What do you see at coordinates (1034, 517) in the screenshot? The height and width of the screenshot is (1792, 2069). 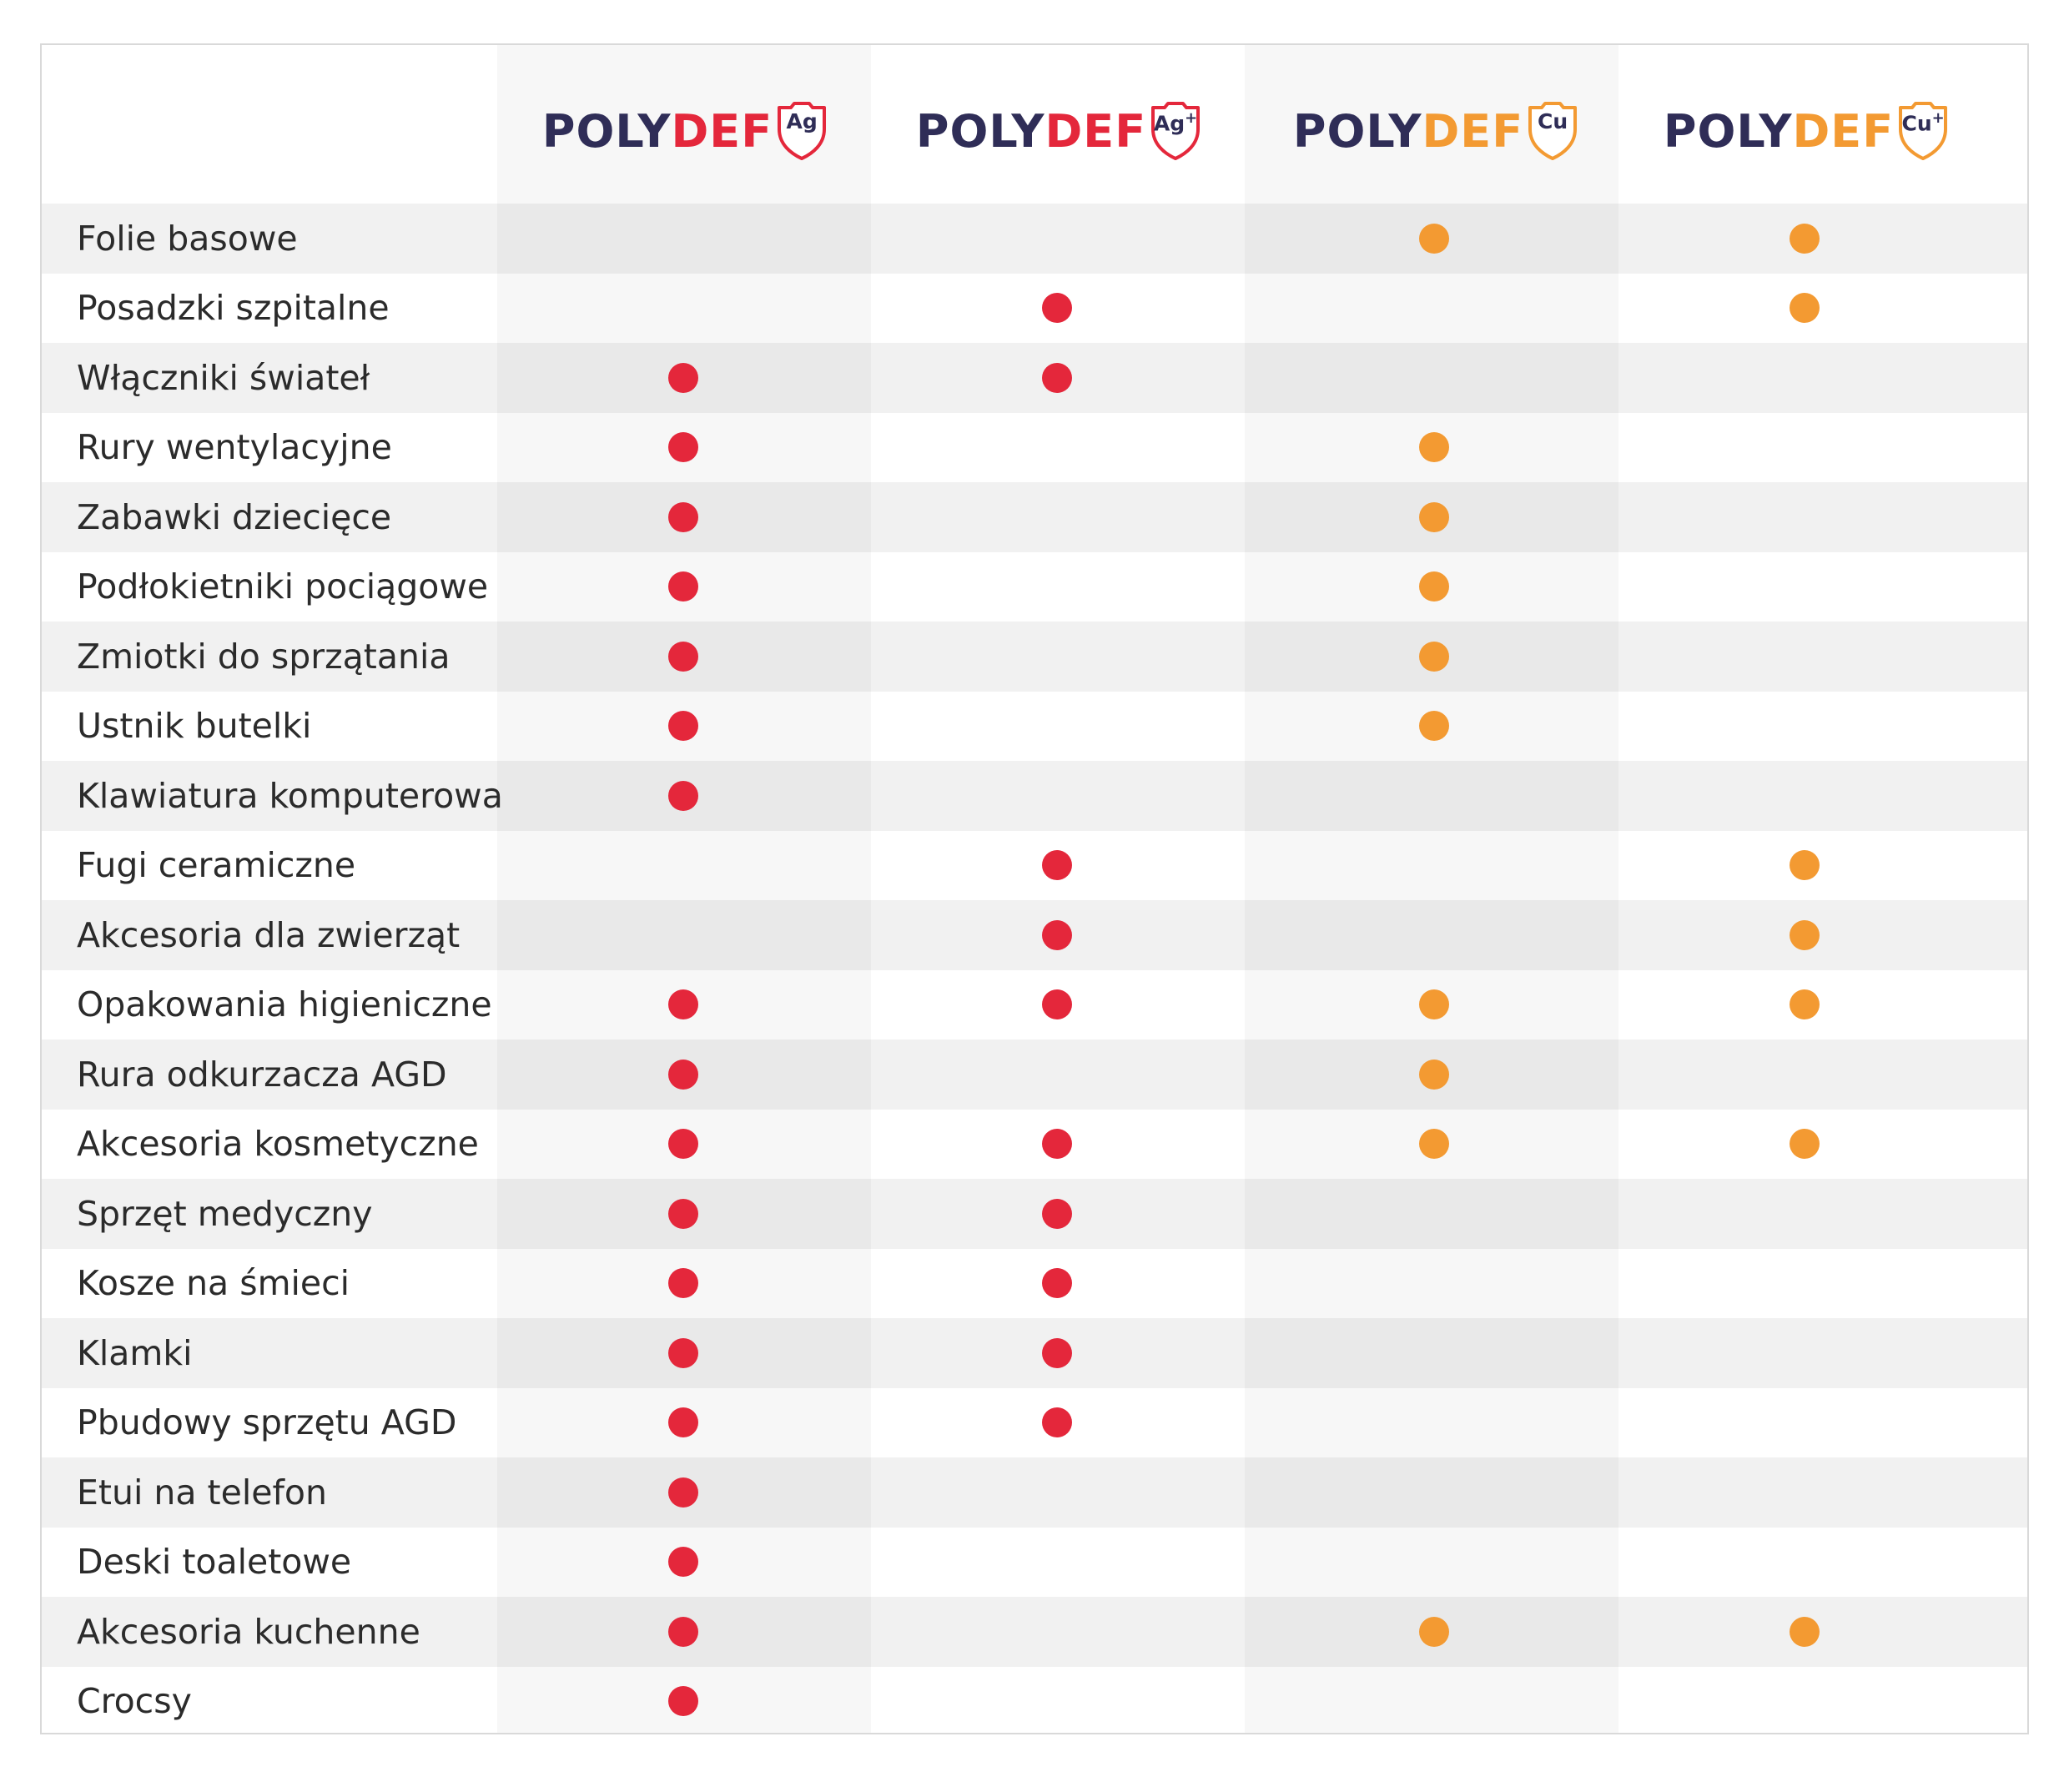 I see `table-row: Zabawki dziecięce` at bounding box center [1034, 517].